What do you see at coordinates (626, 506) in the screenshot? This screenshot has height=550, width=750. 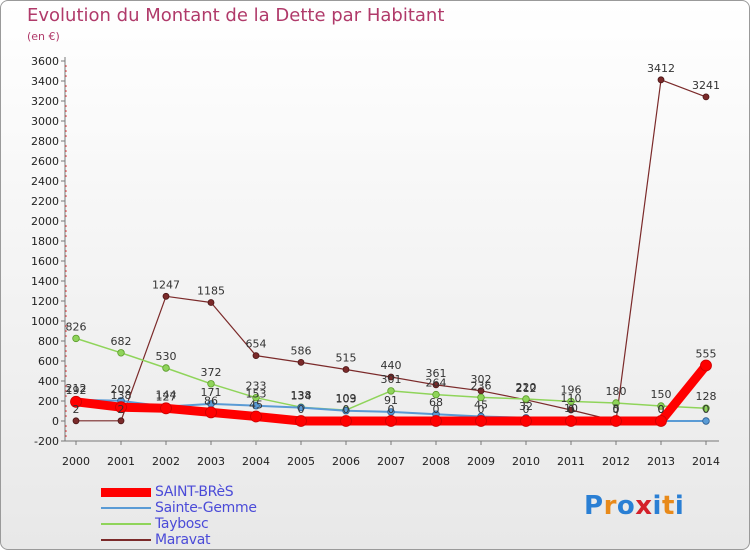 I see `logo-letter: o` at bounding box center [626, 506].